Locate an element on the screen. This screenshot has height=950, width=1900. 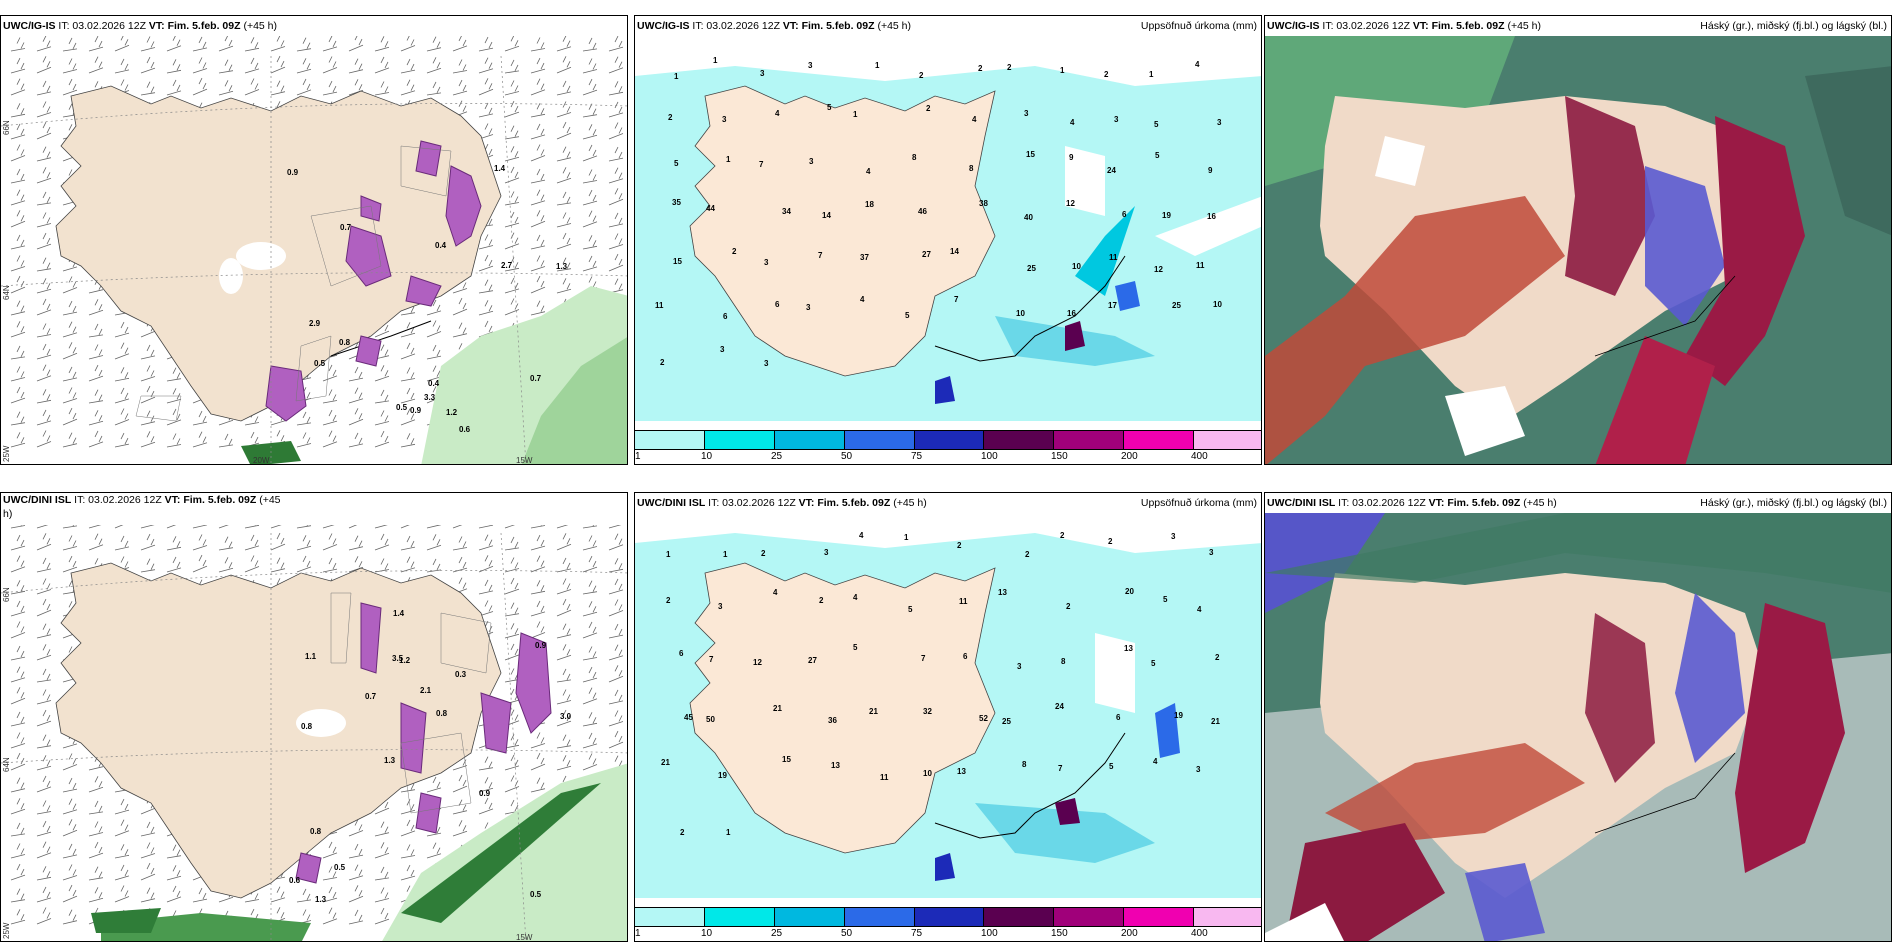
map-value-label: 27 is located at coordinates (812, 660).